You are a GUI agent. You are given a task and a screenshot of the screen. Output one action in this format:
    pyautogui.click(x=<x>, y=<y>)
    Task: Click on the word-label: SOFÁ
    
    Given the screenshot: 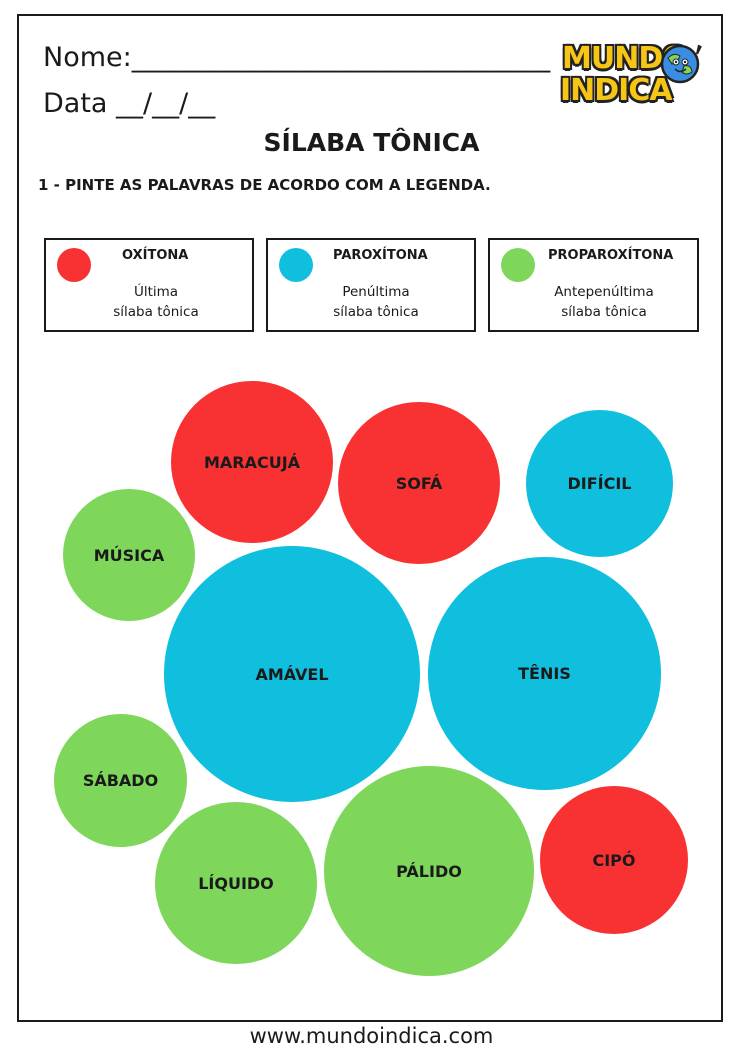 What is the action you would take?
    pyautogui.click(x=419, y=483)
    